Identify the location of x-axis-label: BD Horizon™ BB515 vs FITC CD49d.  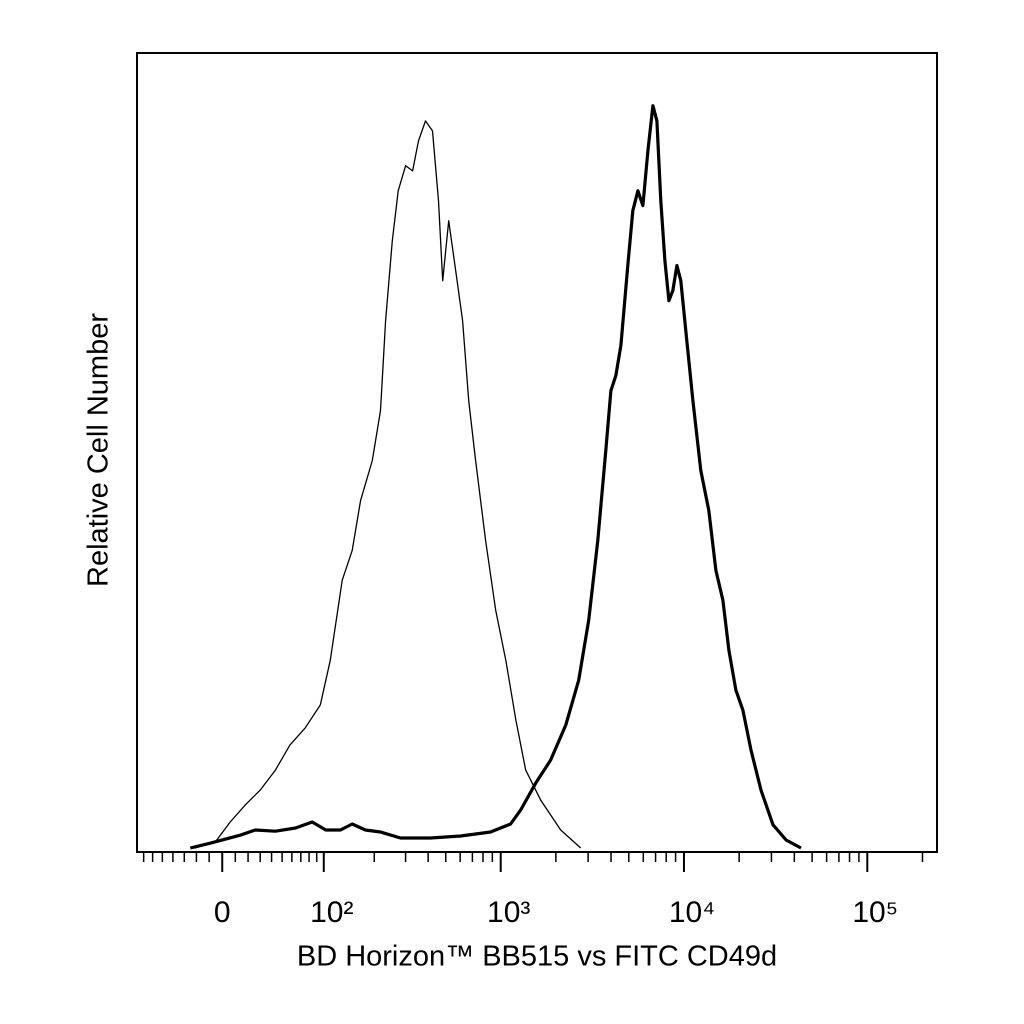
(537, 957).